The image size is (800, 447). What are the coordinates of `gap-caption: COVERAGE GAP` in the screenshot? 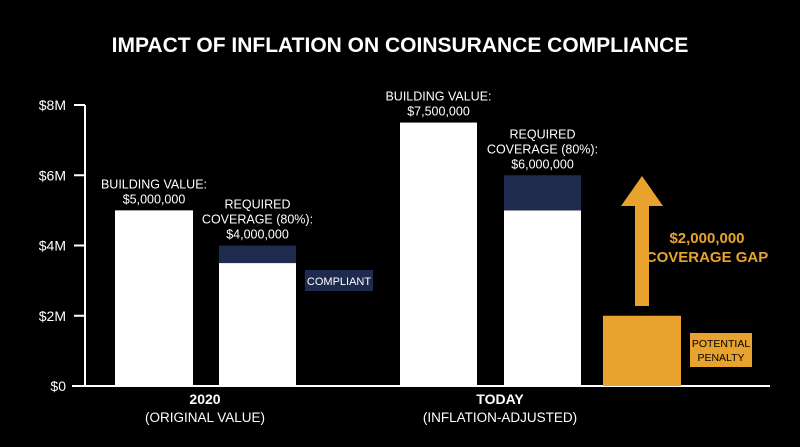 It's located at (707, 257).